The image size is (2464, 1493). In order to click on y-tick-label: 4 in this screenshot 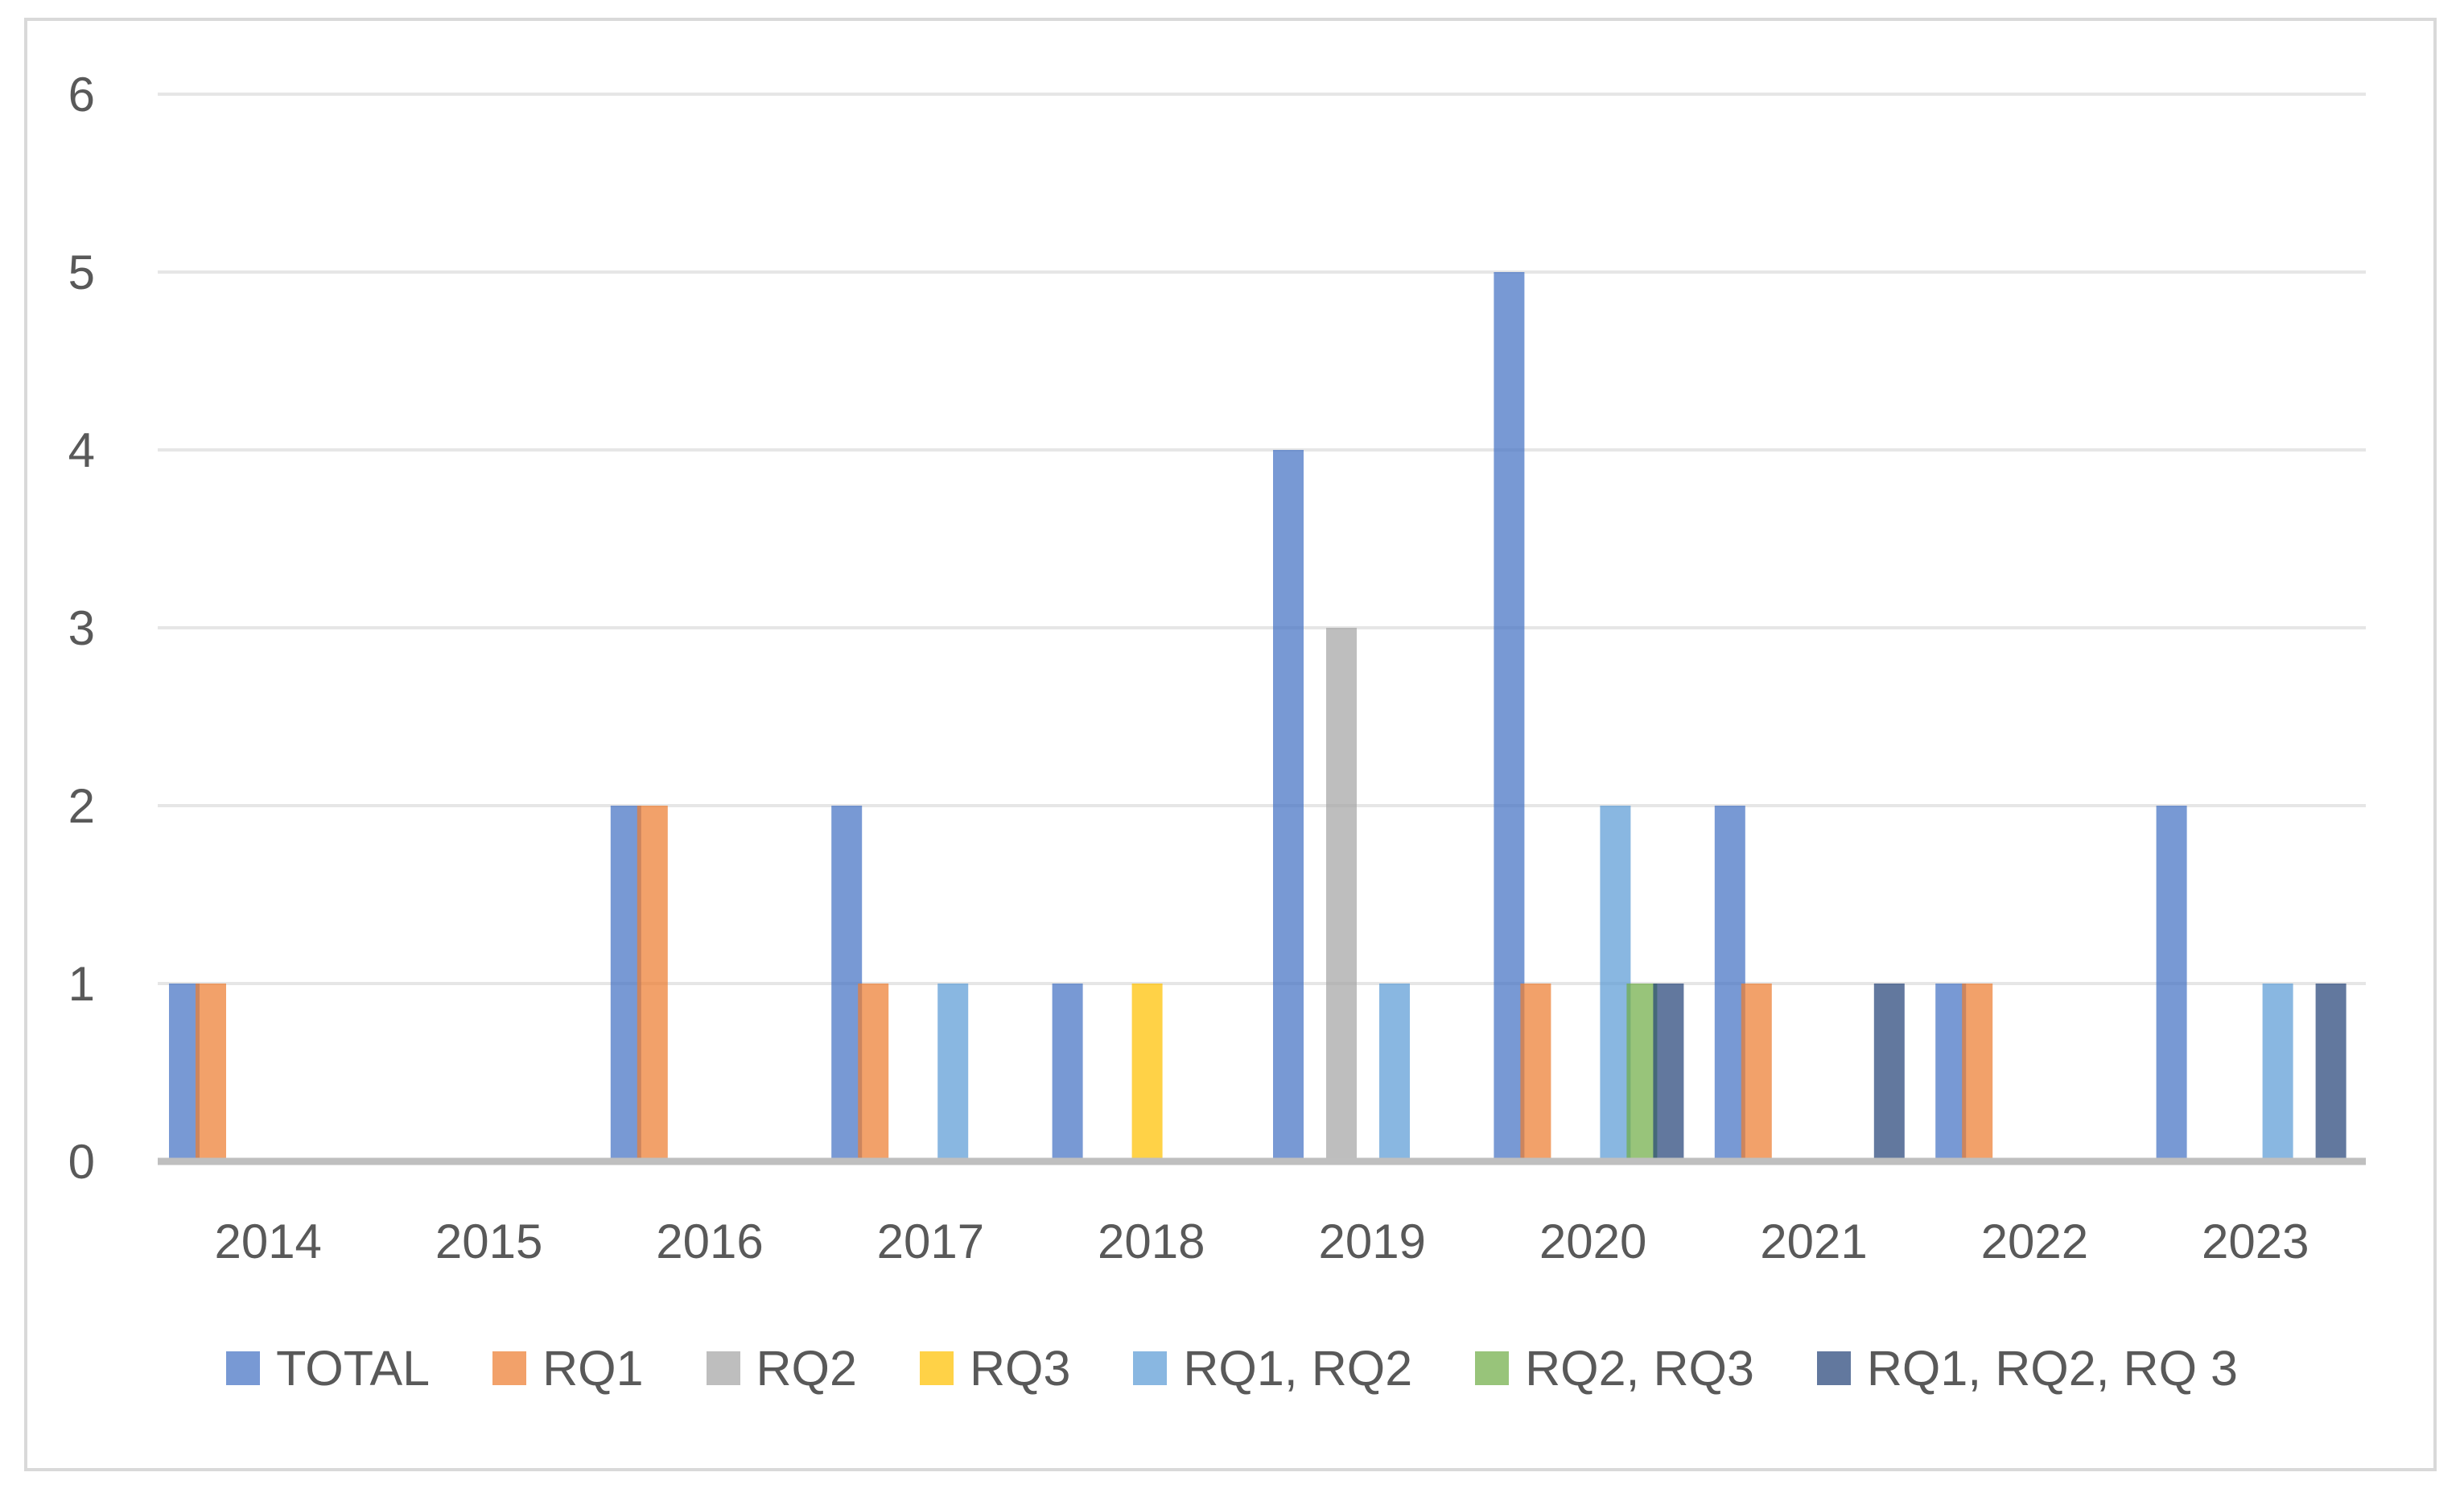, I will do `click(81, 450)`.